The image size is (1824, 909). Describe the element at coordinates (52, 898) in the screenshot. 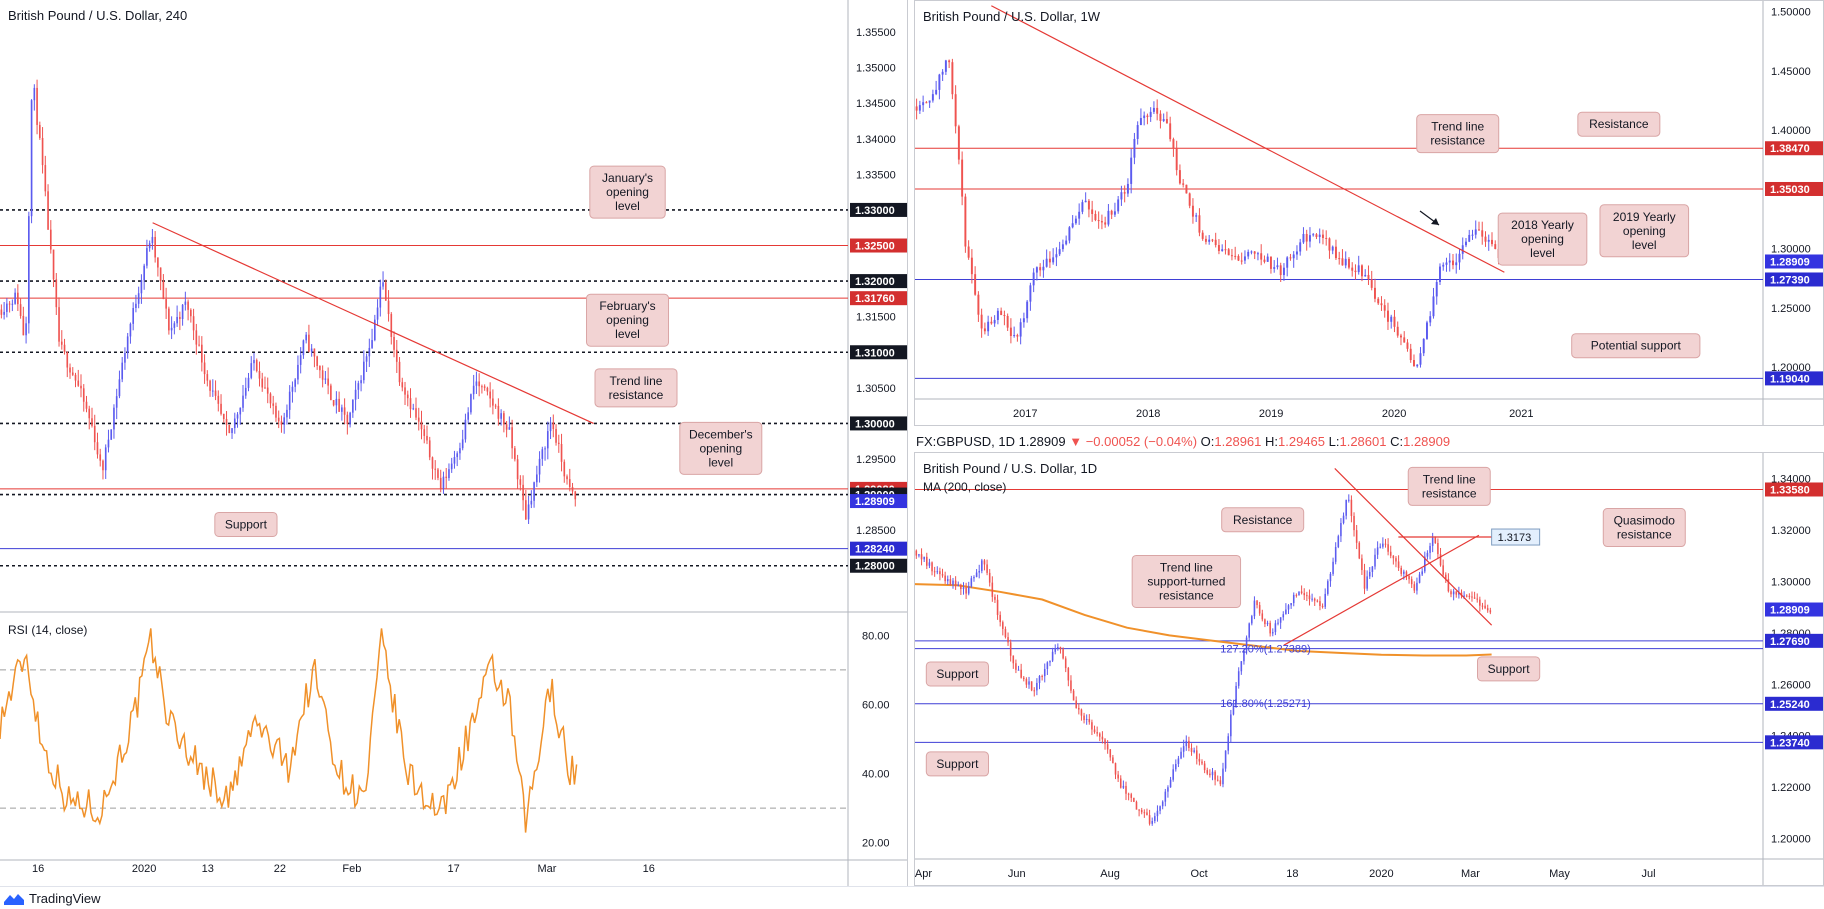

I see `tradingview-brand: TradingView` at that location.